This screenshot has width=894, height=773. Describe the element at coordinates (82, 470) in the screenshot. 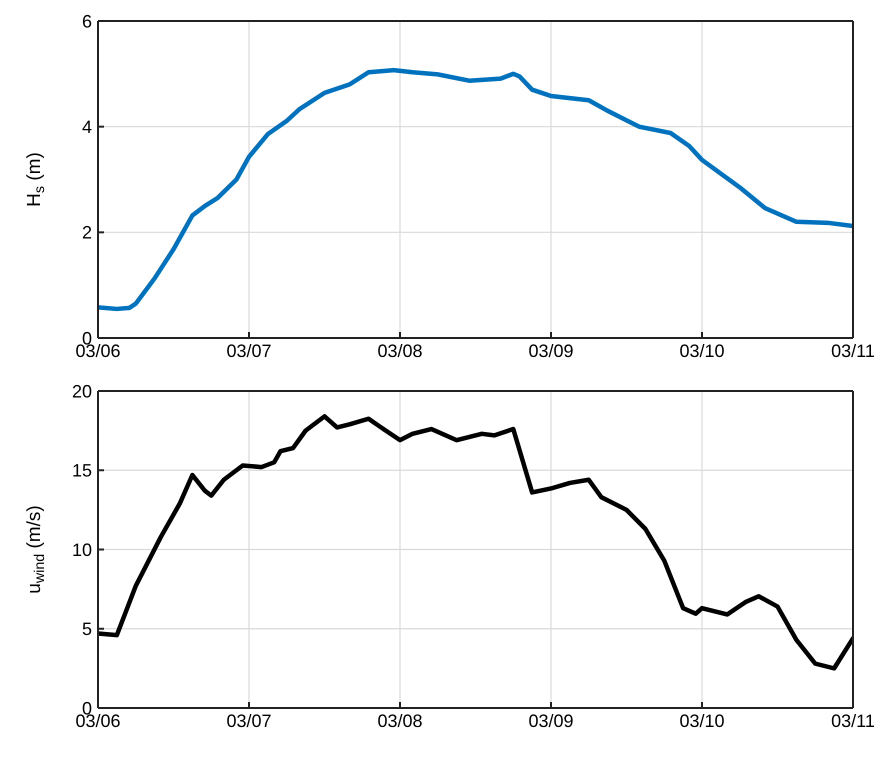

I see `y-tick-label: 15` at that location.